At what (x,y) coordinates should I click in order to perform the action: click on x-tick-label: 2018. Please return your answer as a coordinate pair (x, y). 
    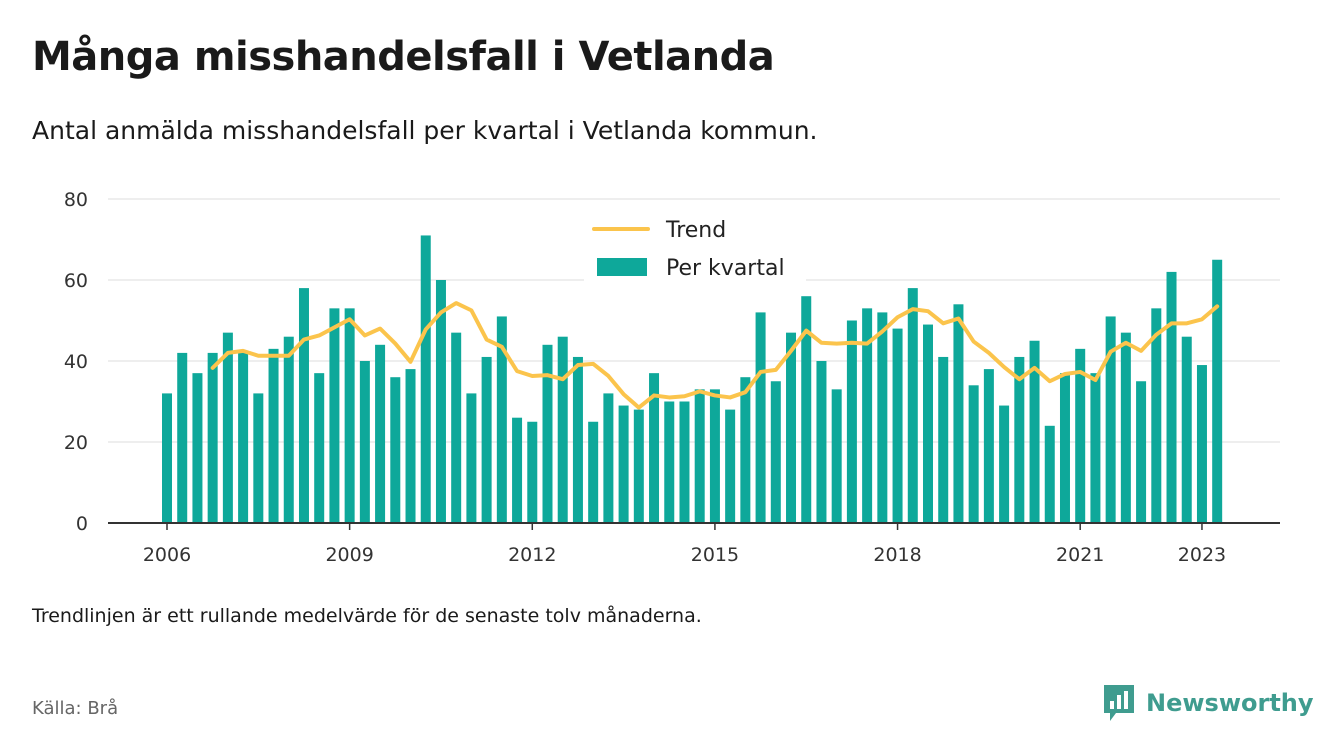
    Looking at the image, I should click on (897, 555).